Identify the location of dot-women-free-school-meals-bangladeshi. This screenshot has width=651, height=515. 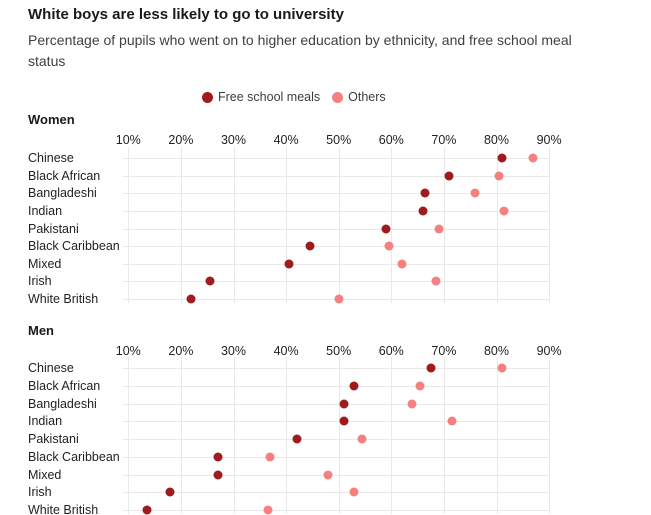
(425, 193).